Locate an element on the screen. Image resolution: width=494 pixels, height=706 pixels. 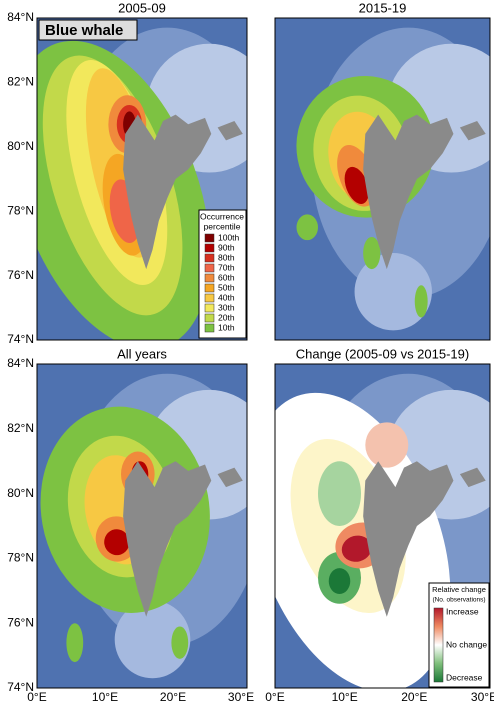
panel-title: Change (2005-09 vs 2015-19) is located at coordinates (382, 353).